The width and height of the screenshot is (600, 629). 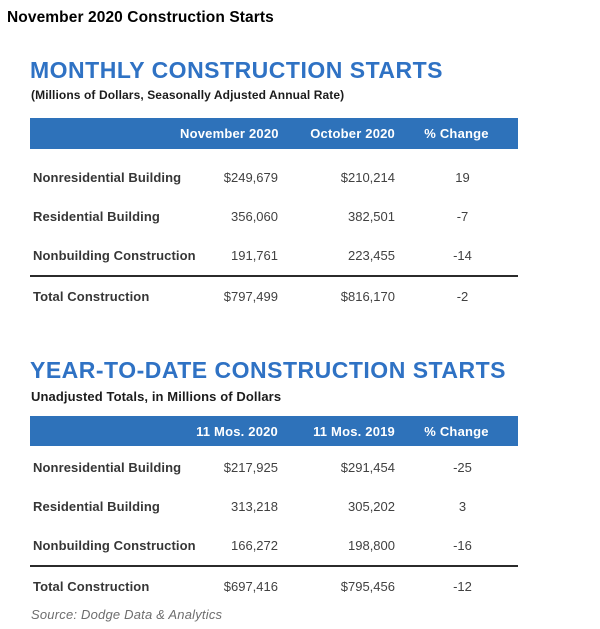 I want to click on header-11mos-2019: 11 Mos. 2019, so click(x=354, y=431).